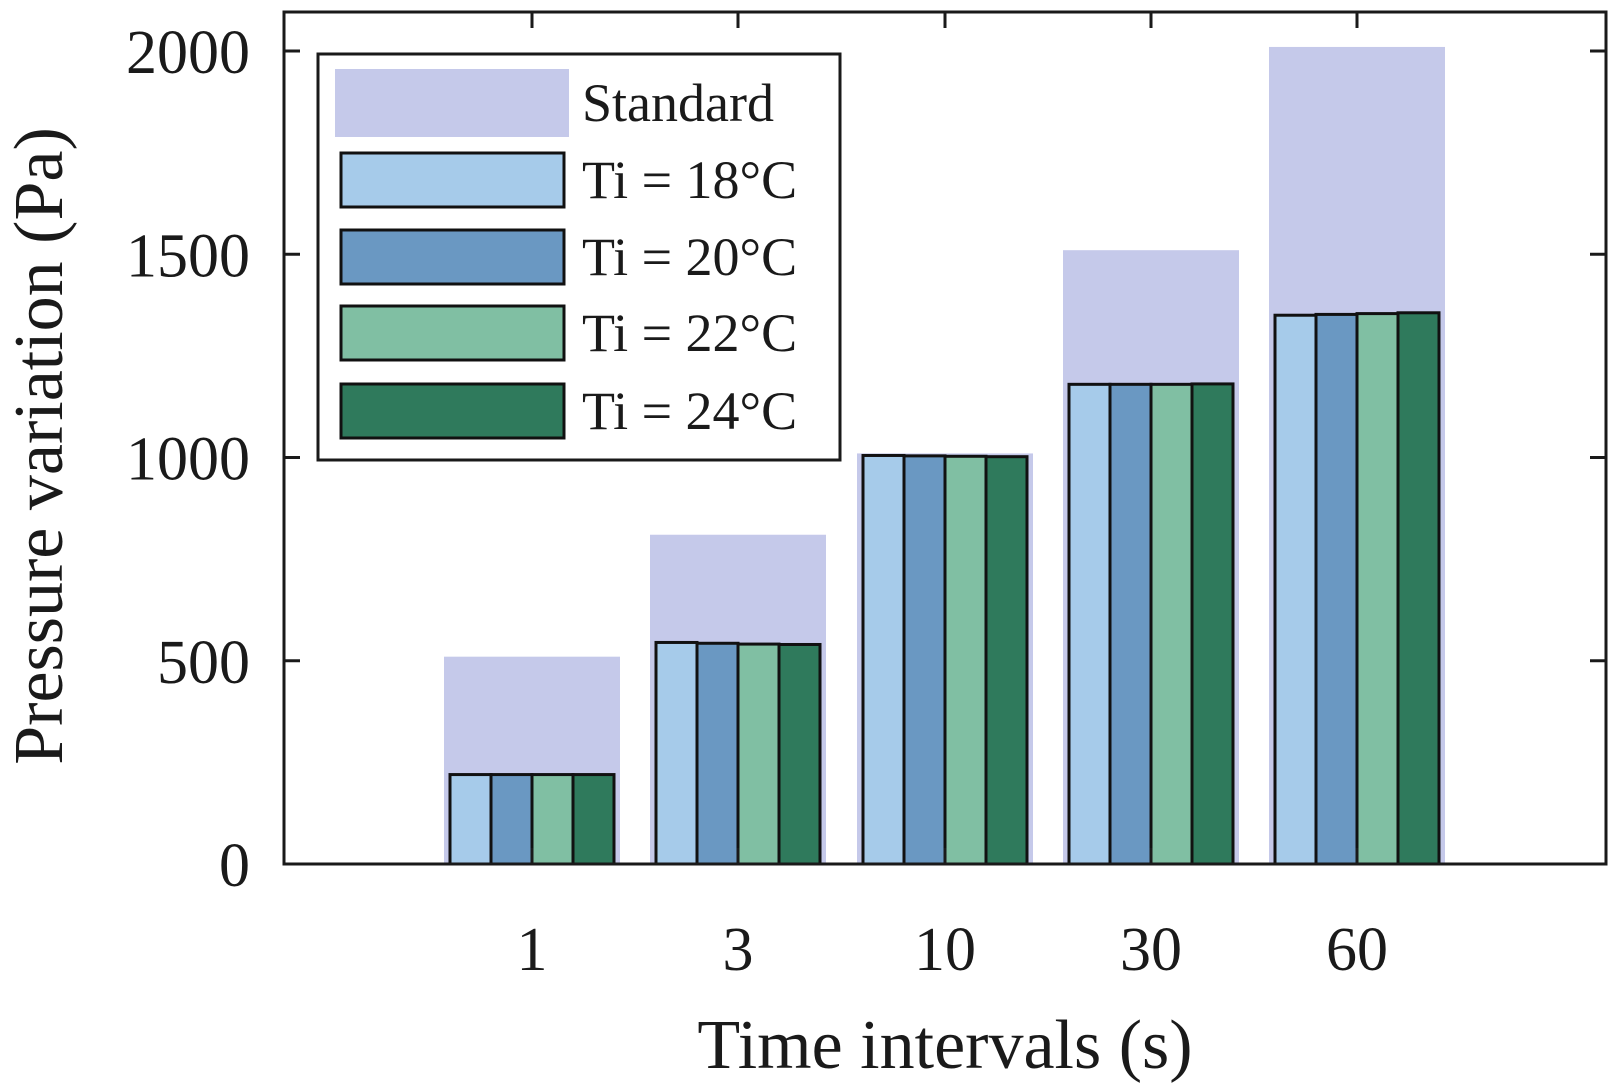 This screenshot has width=1611, height=1088. I want to click on x-tick-label: 30, so click(1151, 950).